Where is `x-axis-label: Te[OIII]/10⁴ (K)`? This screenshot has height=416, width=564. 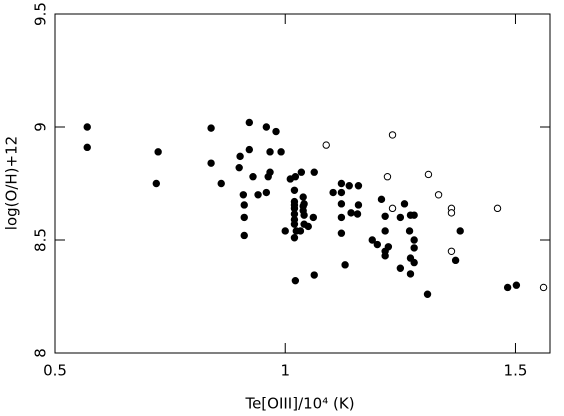 x-axis-label: Te[OIII]/10⁴ (K) is located at coordinates (299, 404).